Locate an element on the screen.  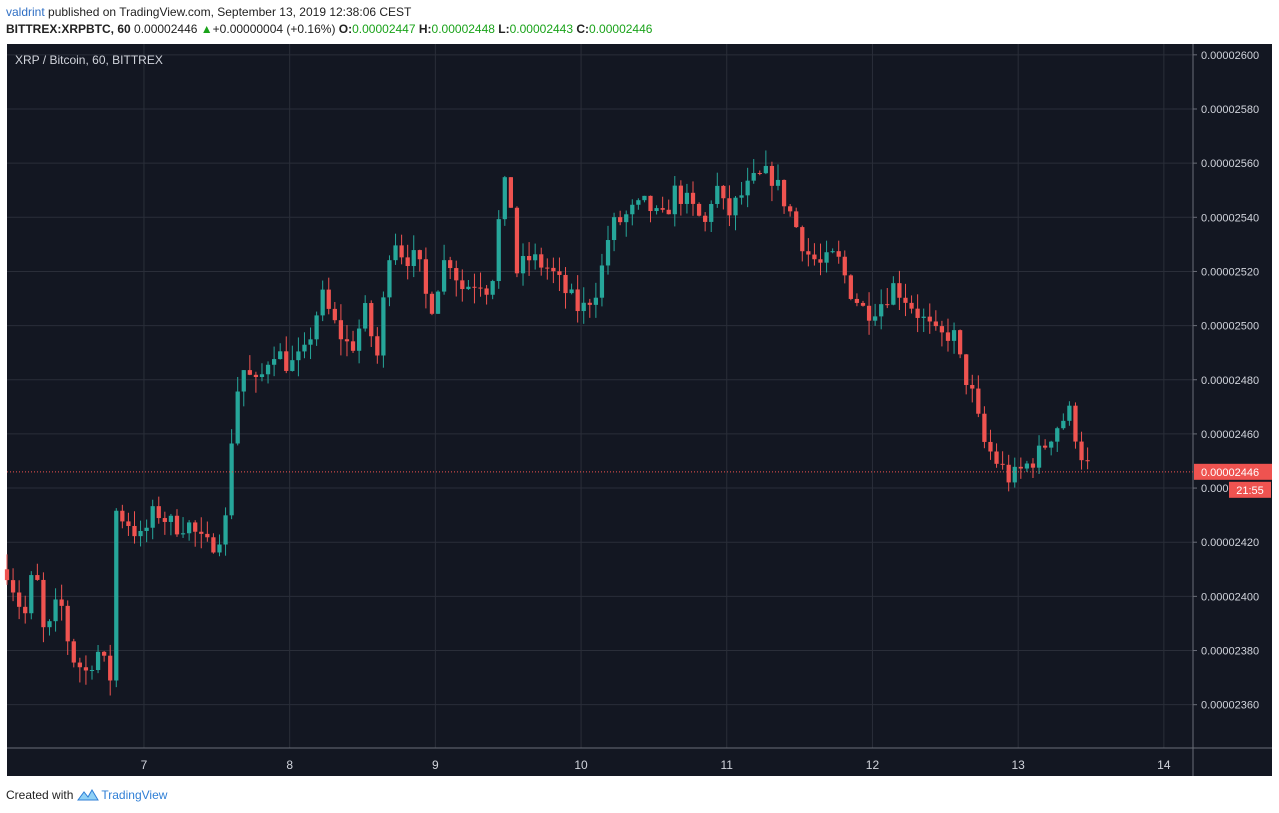
time-tick-label: 14 is located at coordinates (1164, 765).